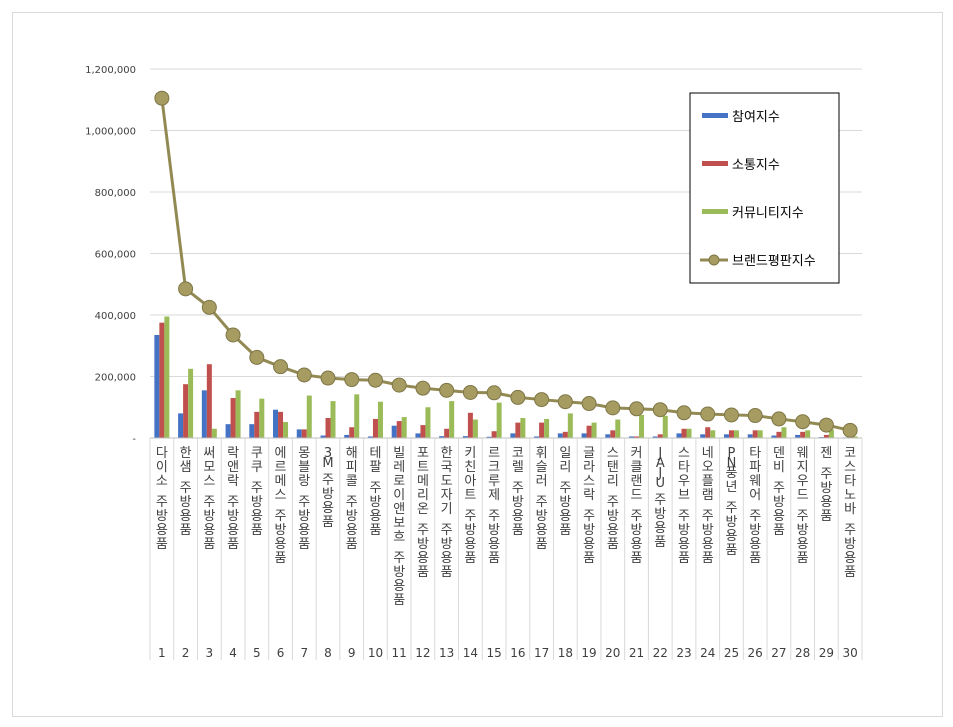 The image size is (953, 727). What do you see at coordinates (768, 213) in the screenshot?
I see `legend-label: 커뮤니티지수` at bounding box center [768, 213].